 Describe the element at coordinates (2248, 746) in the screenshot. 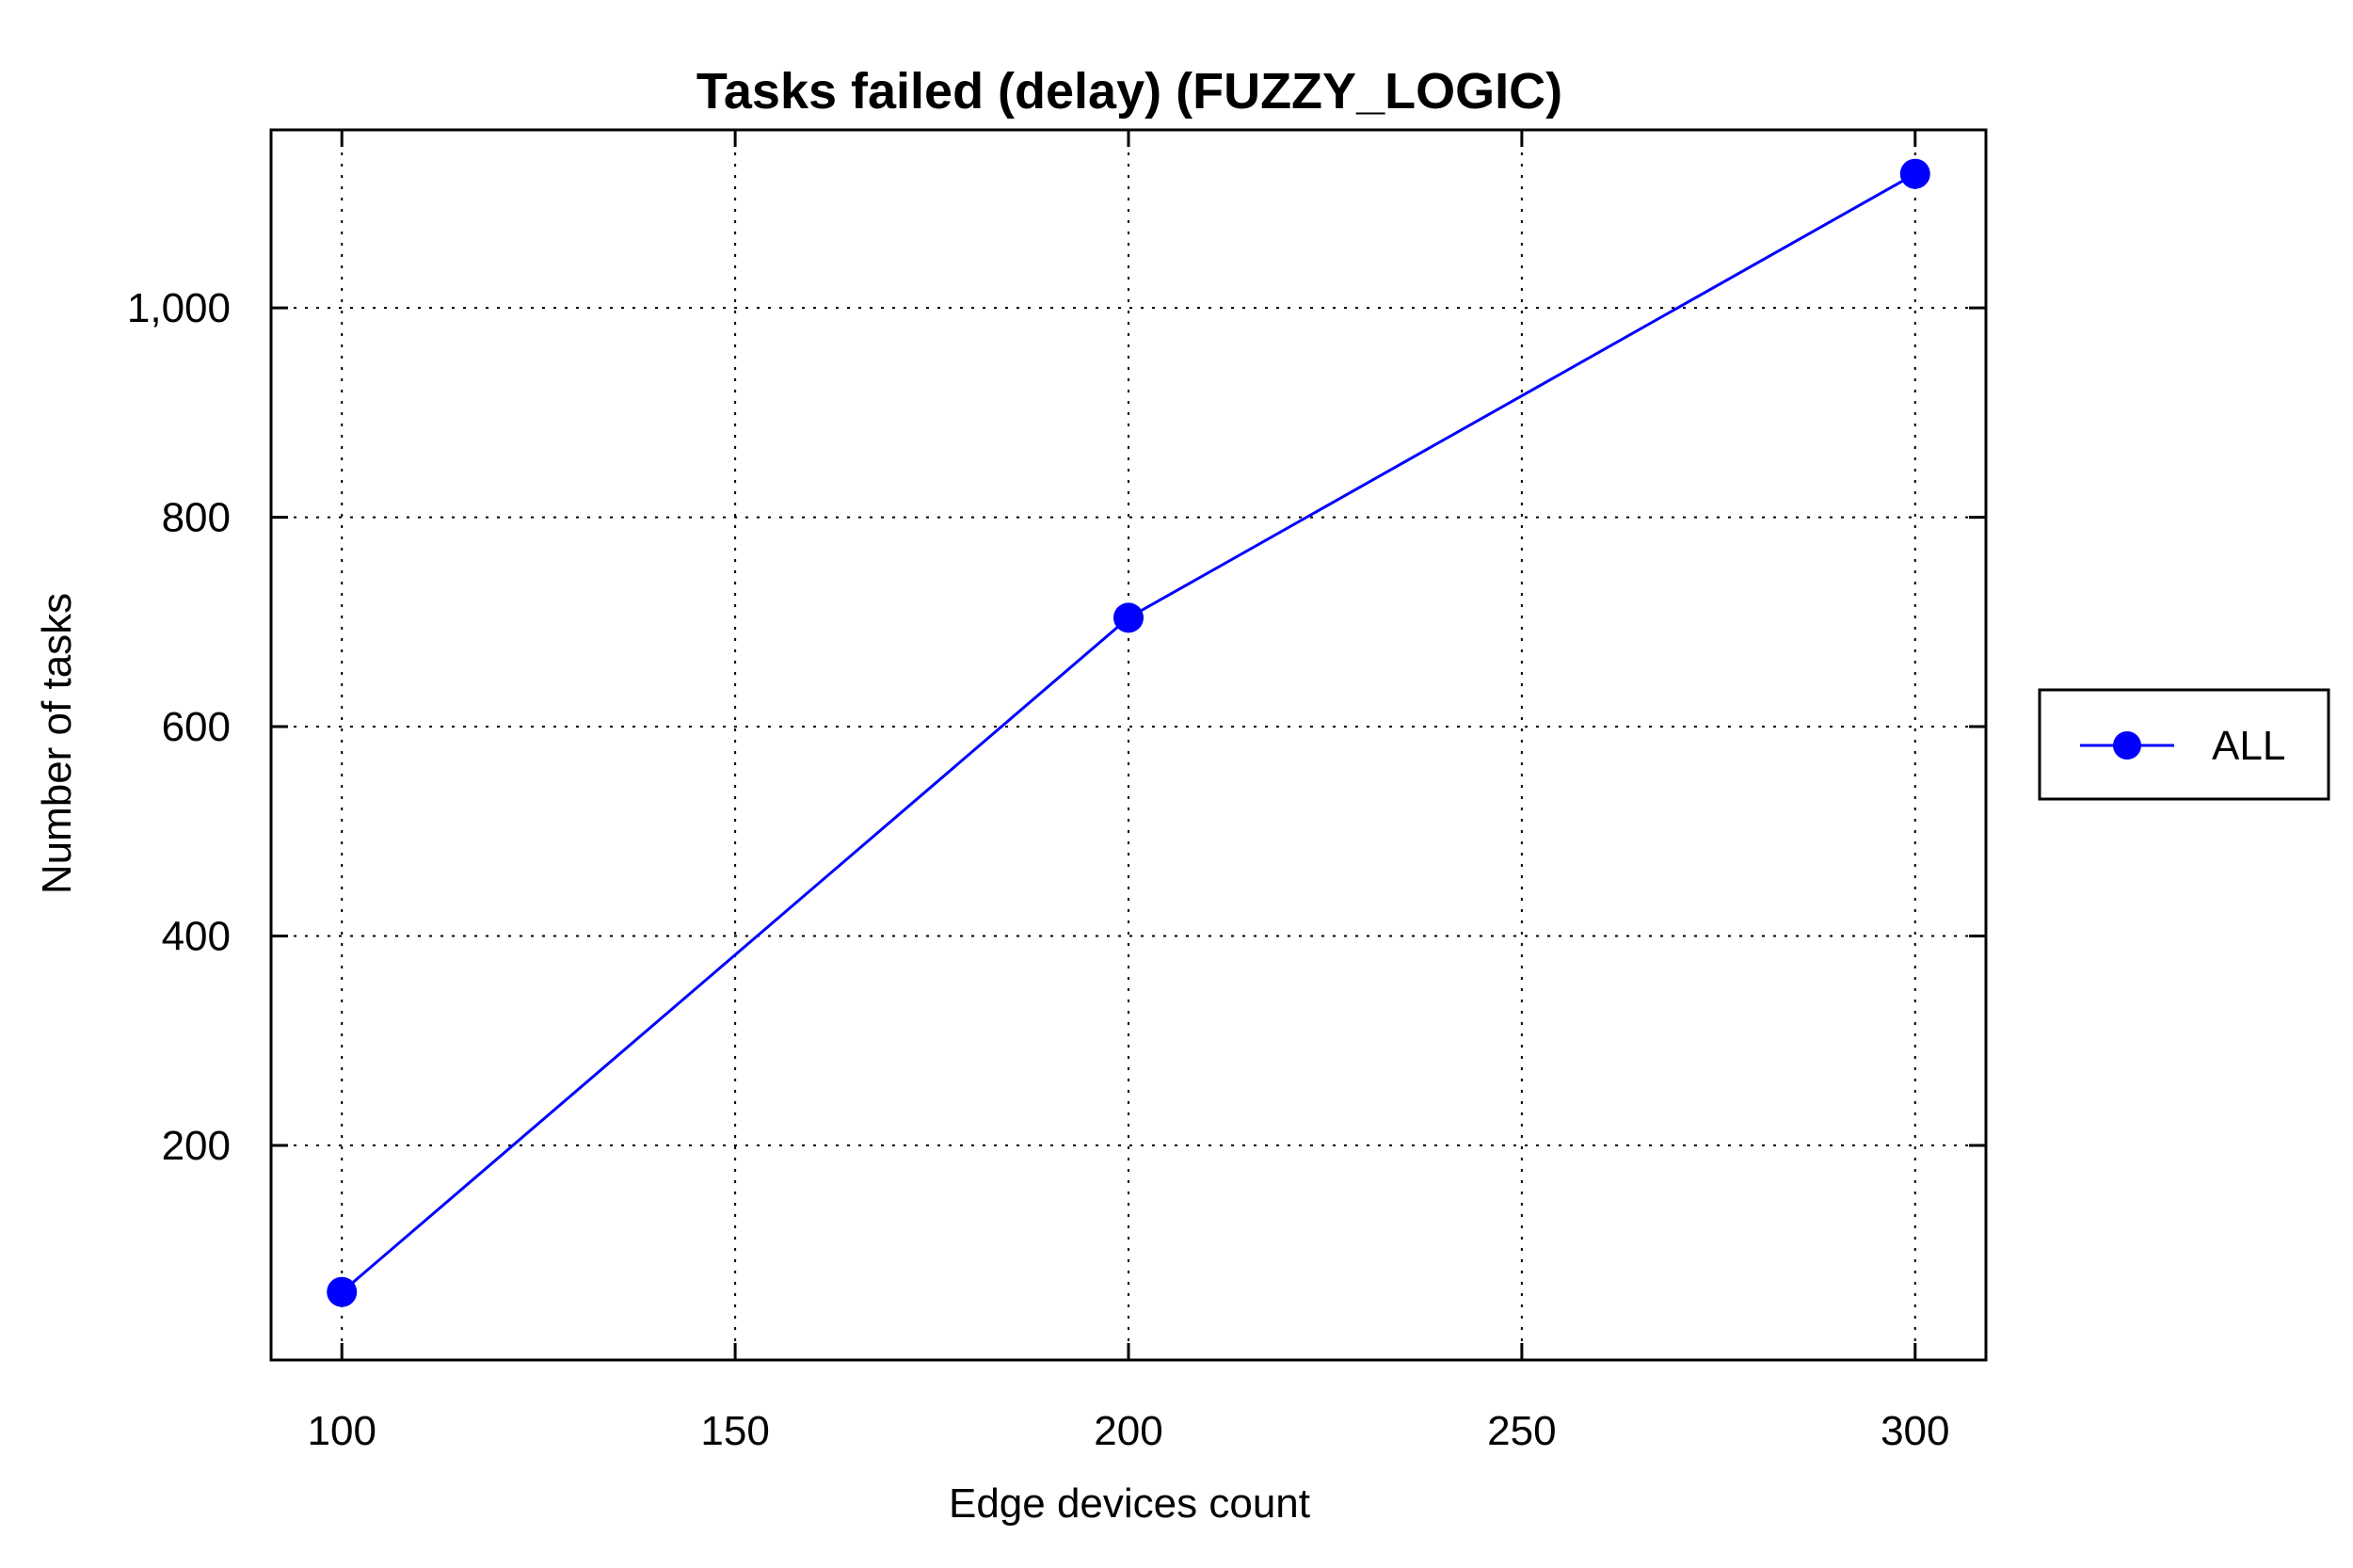

I see `legend-entry-all: ALL` at that location.